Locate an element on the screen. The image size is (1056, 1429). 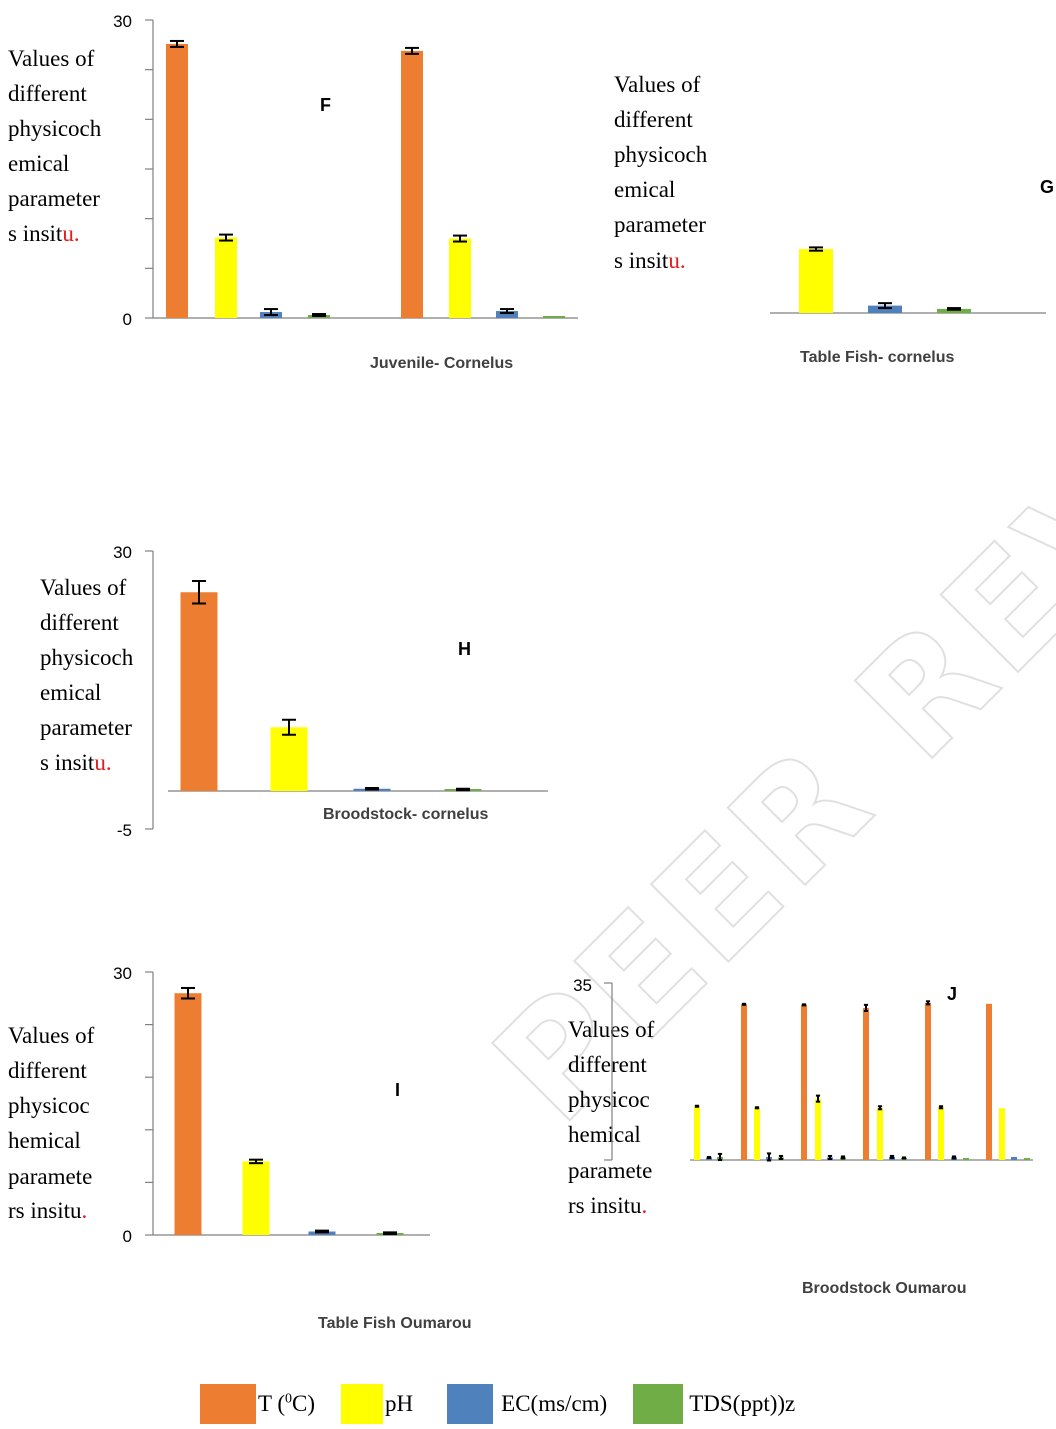
legend-swatch-t is located at coordinates (228, 1404).